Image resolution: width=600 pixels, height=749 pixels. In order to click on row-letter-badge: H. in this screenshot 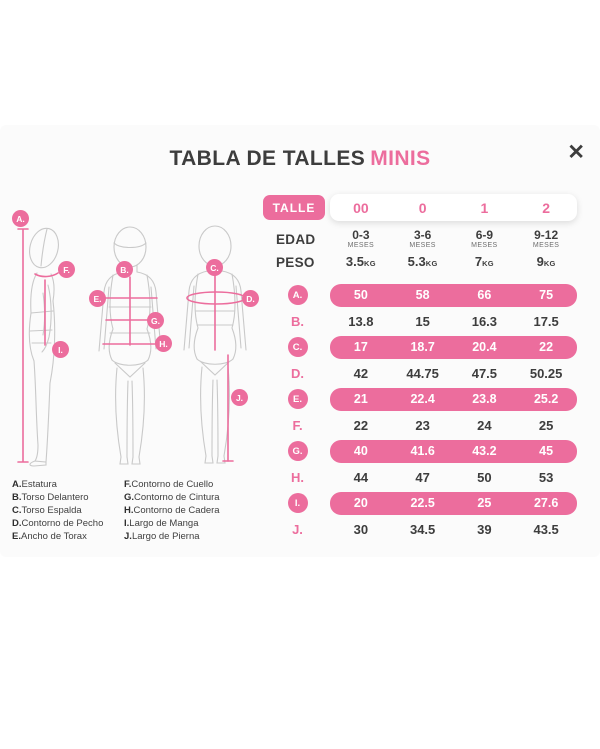, I will do `click(297, 477)`.